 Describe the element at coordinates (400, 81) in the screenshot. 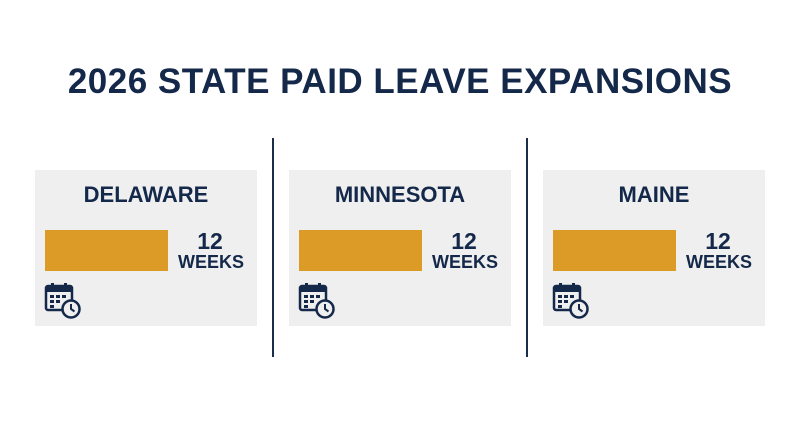

I see `title: 2026 STATE PAID LEAVE EXPANSIONS` at that location.